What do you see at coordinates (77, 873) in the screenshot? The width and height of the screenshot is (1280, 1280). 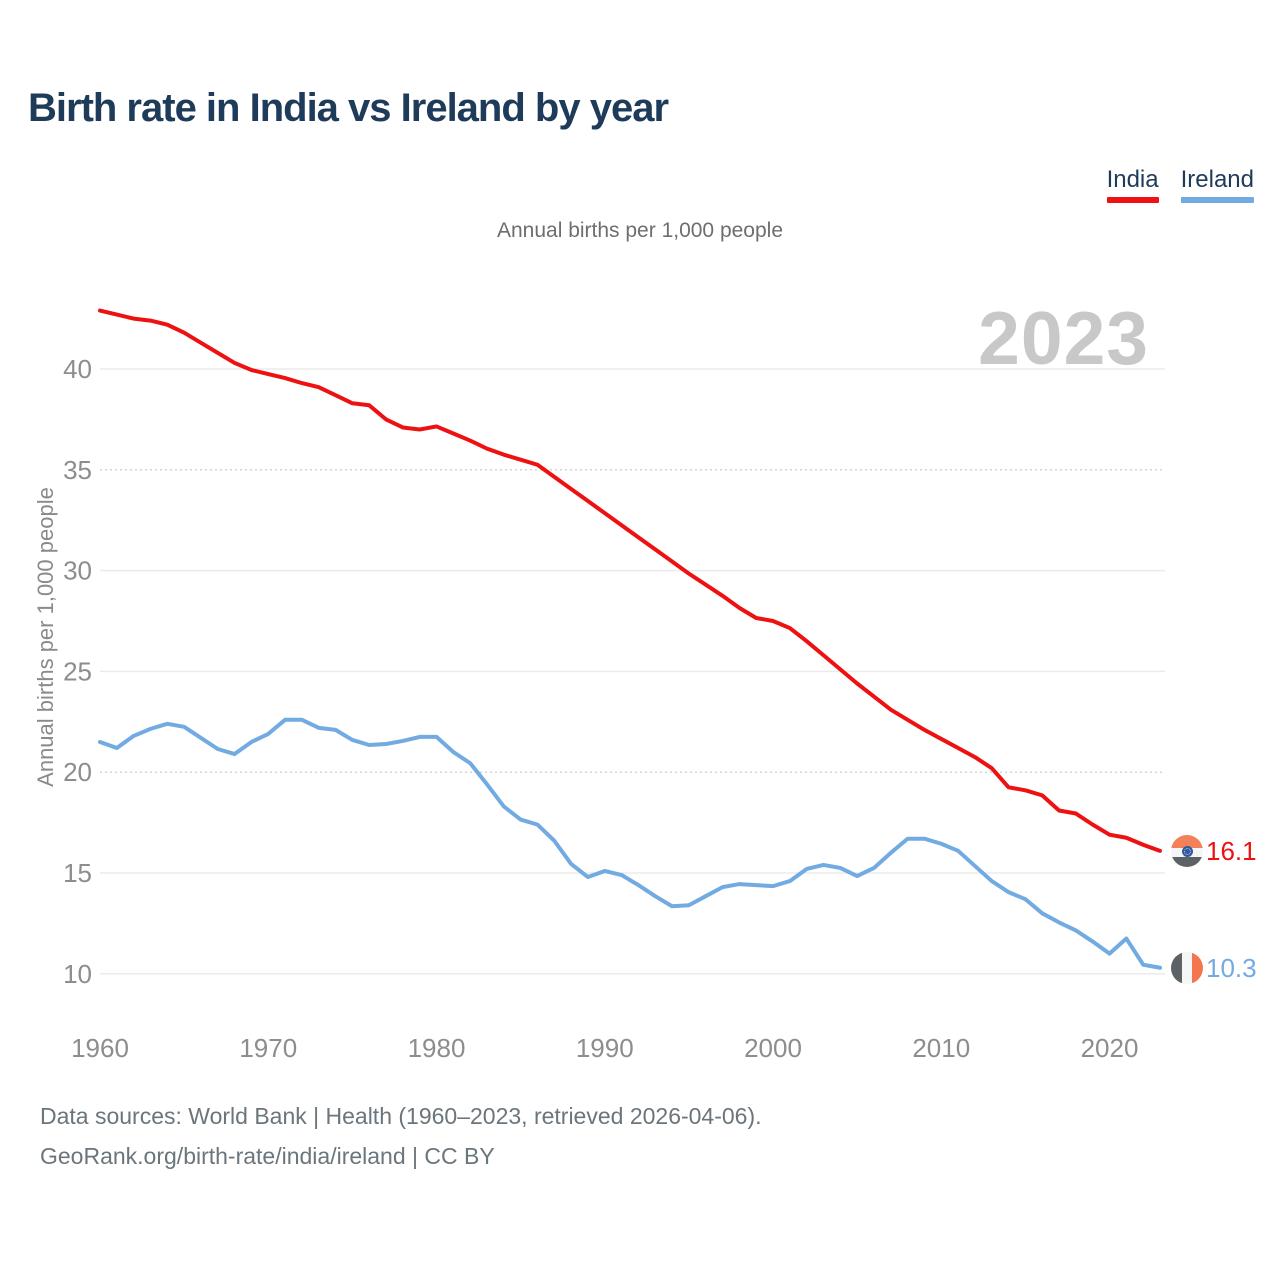 I see `y-tick-label-15: 15` at bounding box center [77, 873].